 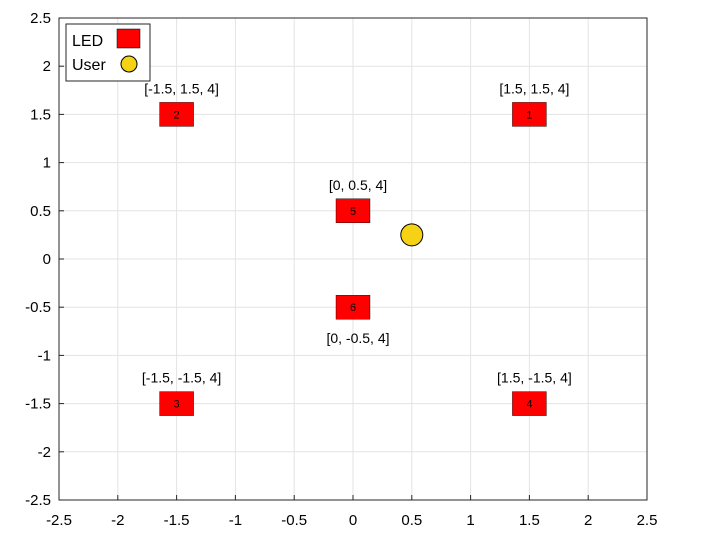 What do you see at coordinates (470, 520) in the screenshot?
I see `x-tick-label: 1` at bounding box center [470, 520].